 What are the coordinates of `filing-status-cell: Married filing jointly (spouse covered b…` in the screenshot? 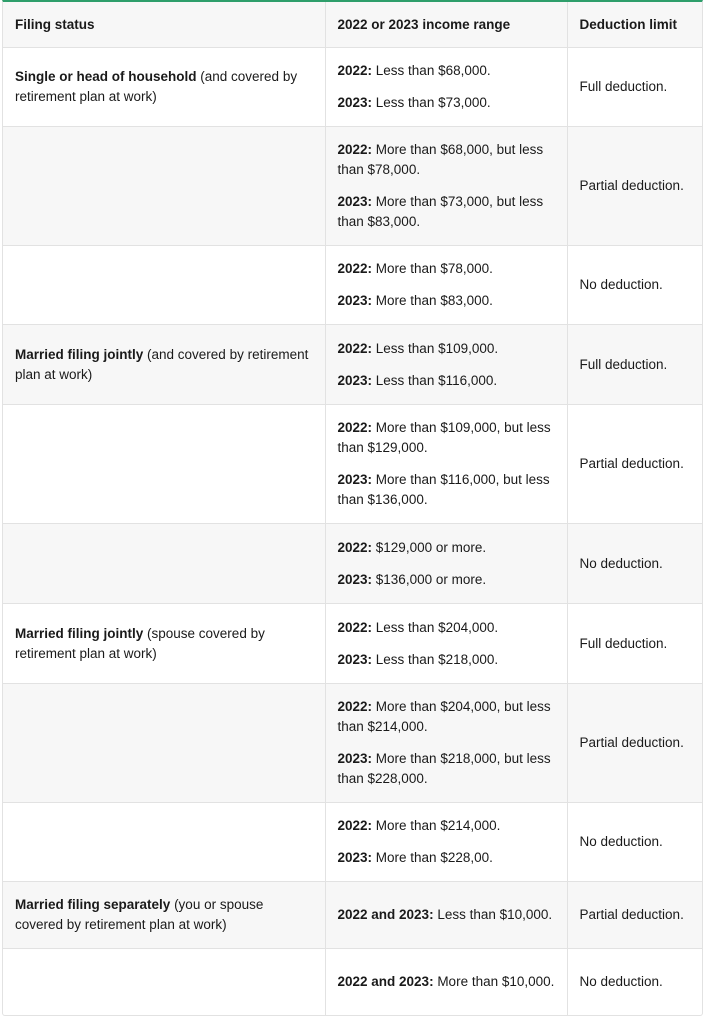 It's located at (164, 643).